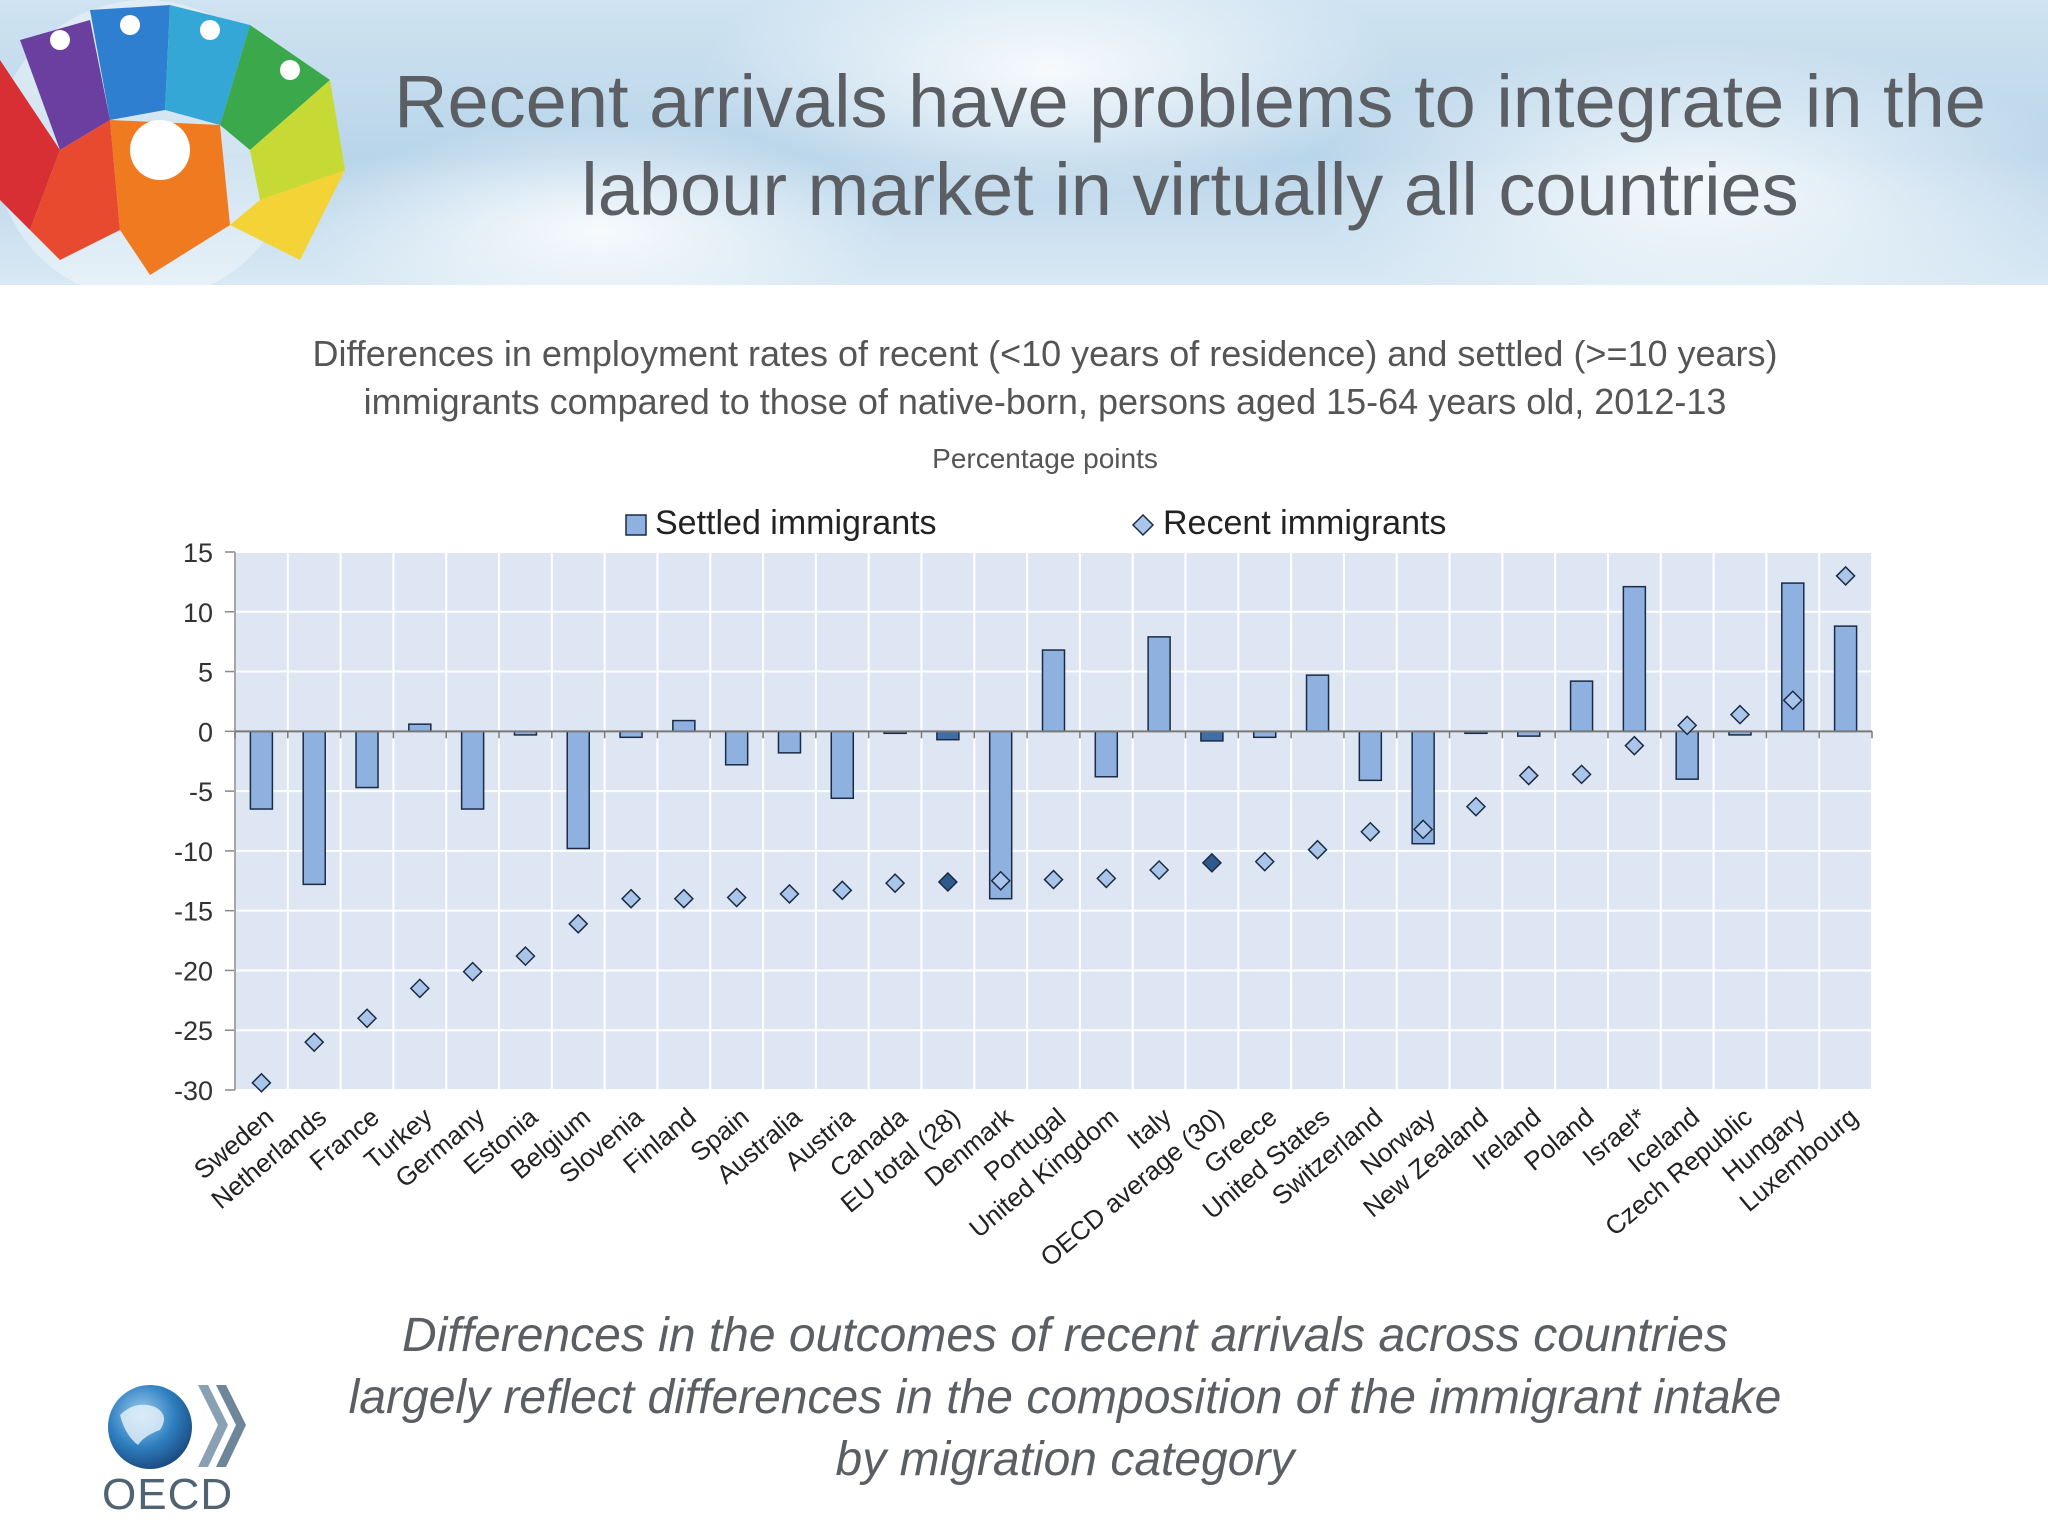  What do you see at coordinates (1143, 525) in the screenshot?
I see `legend-recent-swatch` at bounding box center [1143, 525].